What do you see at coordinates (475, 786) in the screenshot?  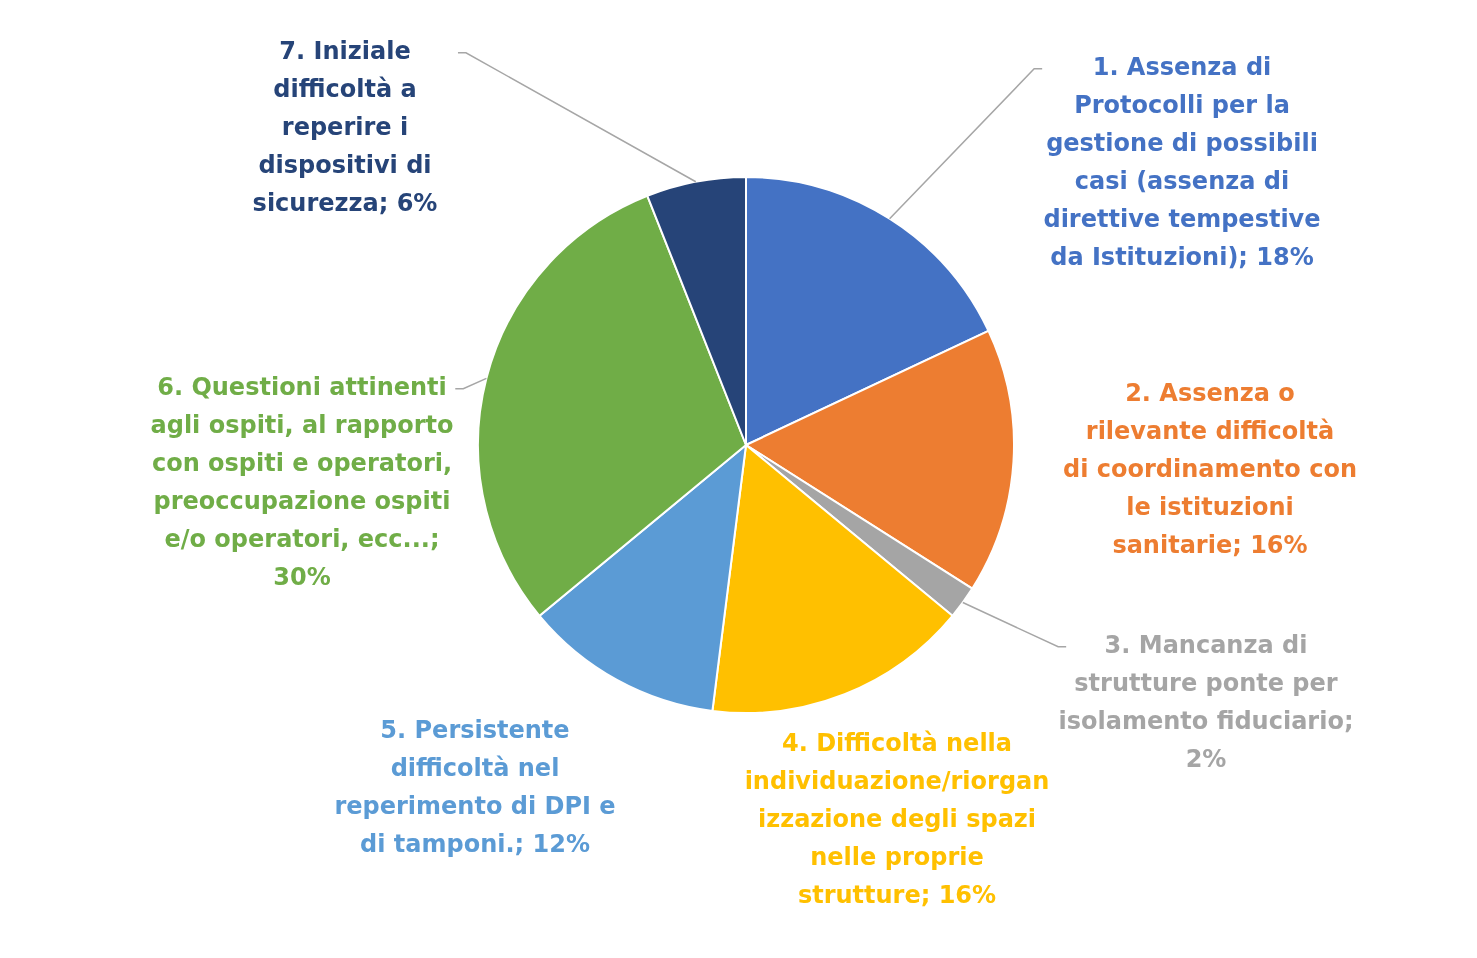 I see `slice-label: 5. Persistente difficoltà nel reperimento di DPI e di tamponi.; 12%` at bounding box center [475, 786].